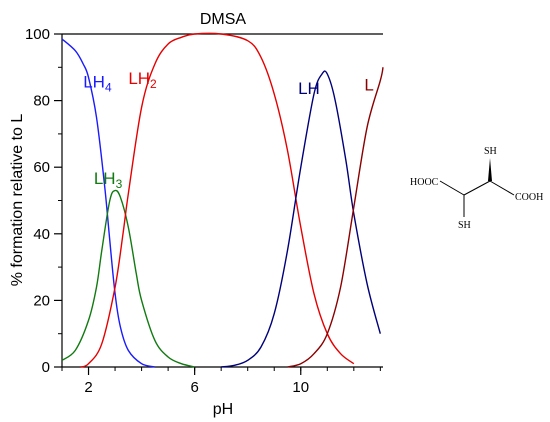  I want to click on hooc-group: HOOC, so click(424, 182).